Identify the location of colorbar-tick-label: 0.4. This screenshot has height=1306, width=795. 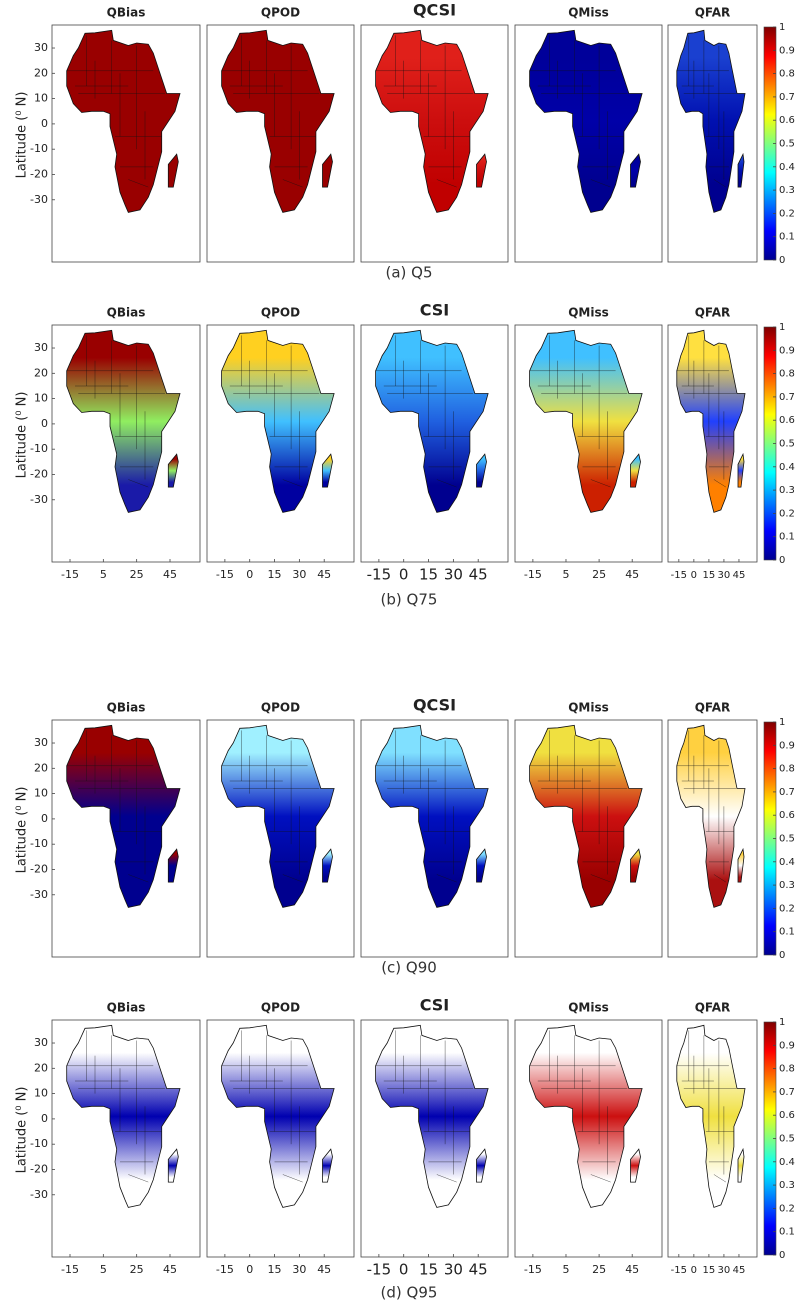
(787, 167).